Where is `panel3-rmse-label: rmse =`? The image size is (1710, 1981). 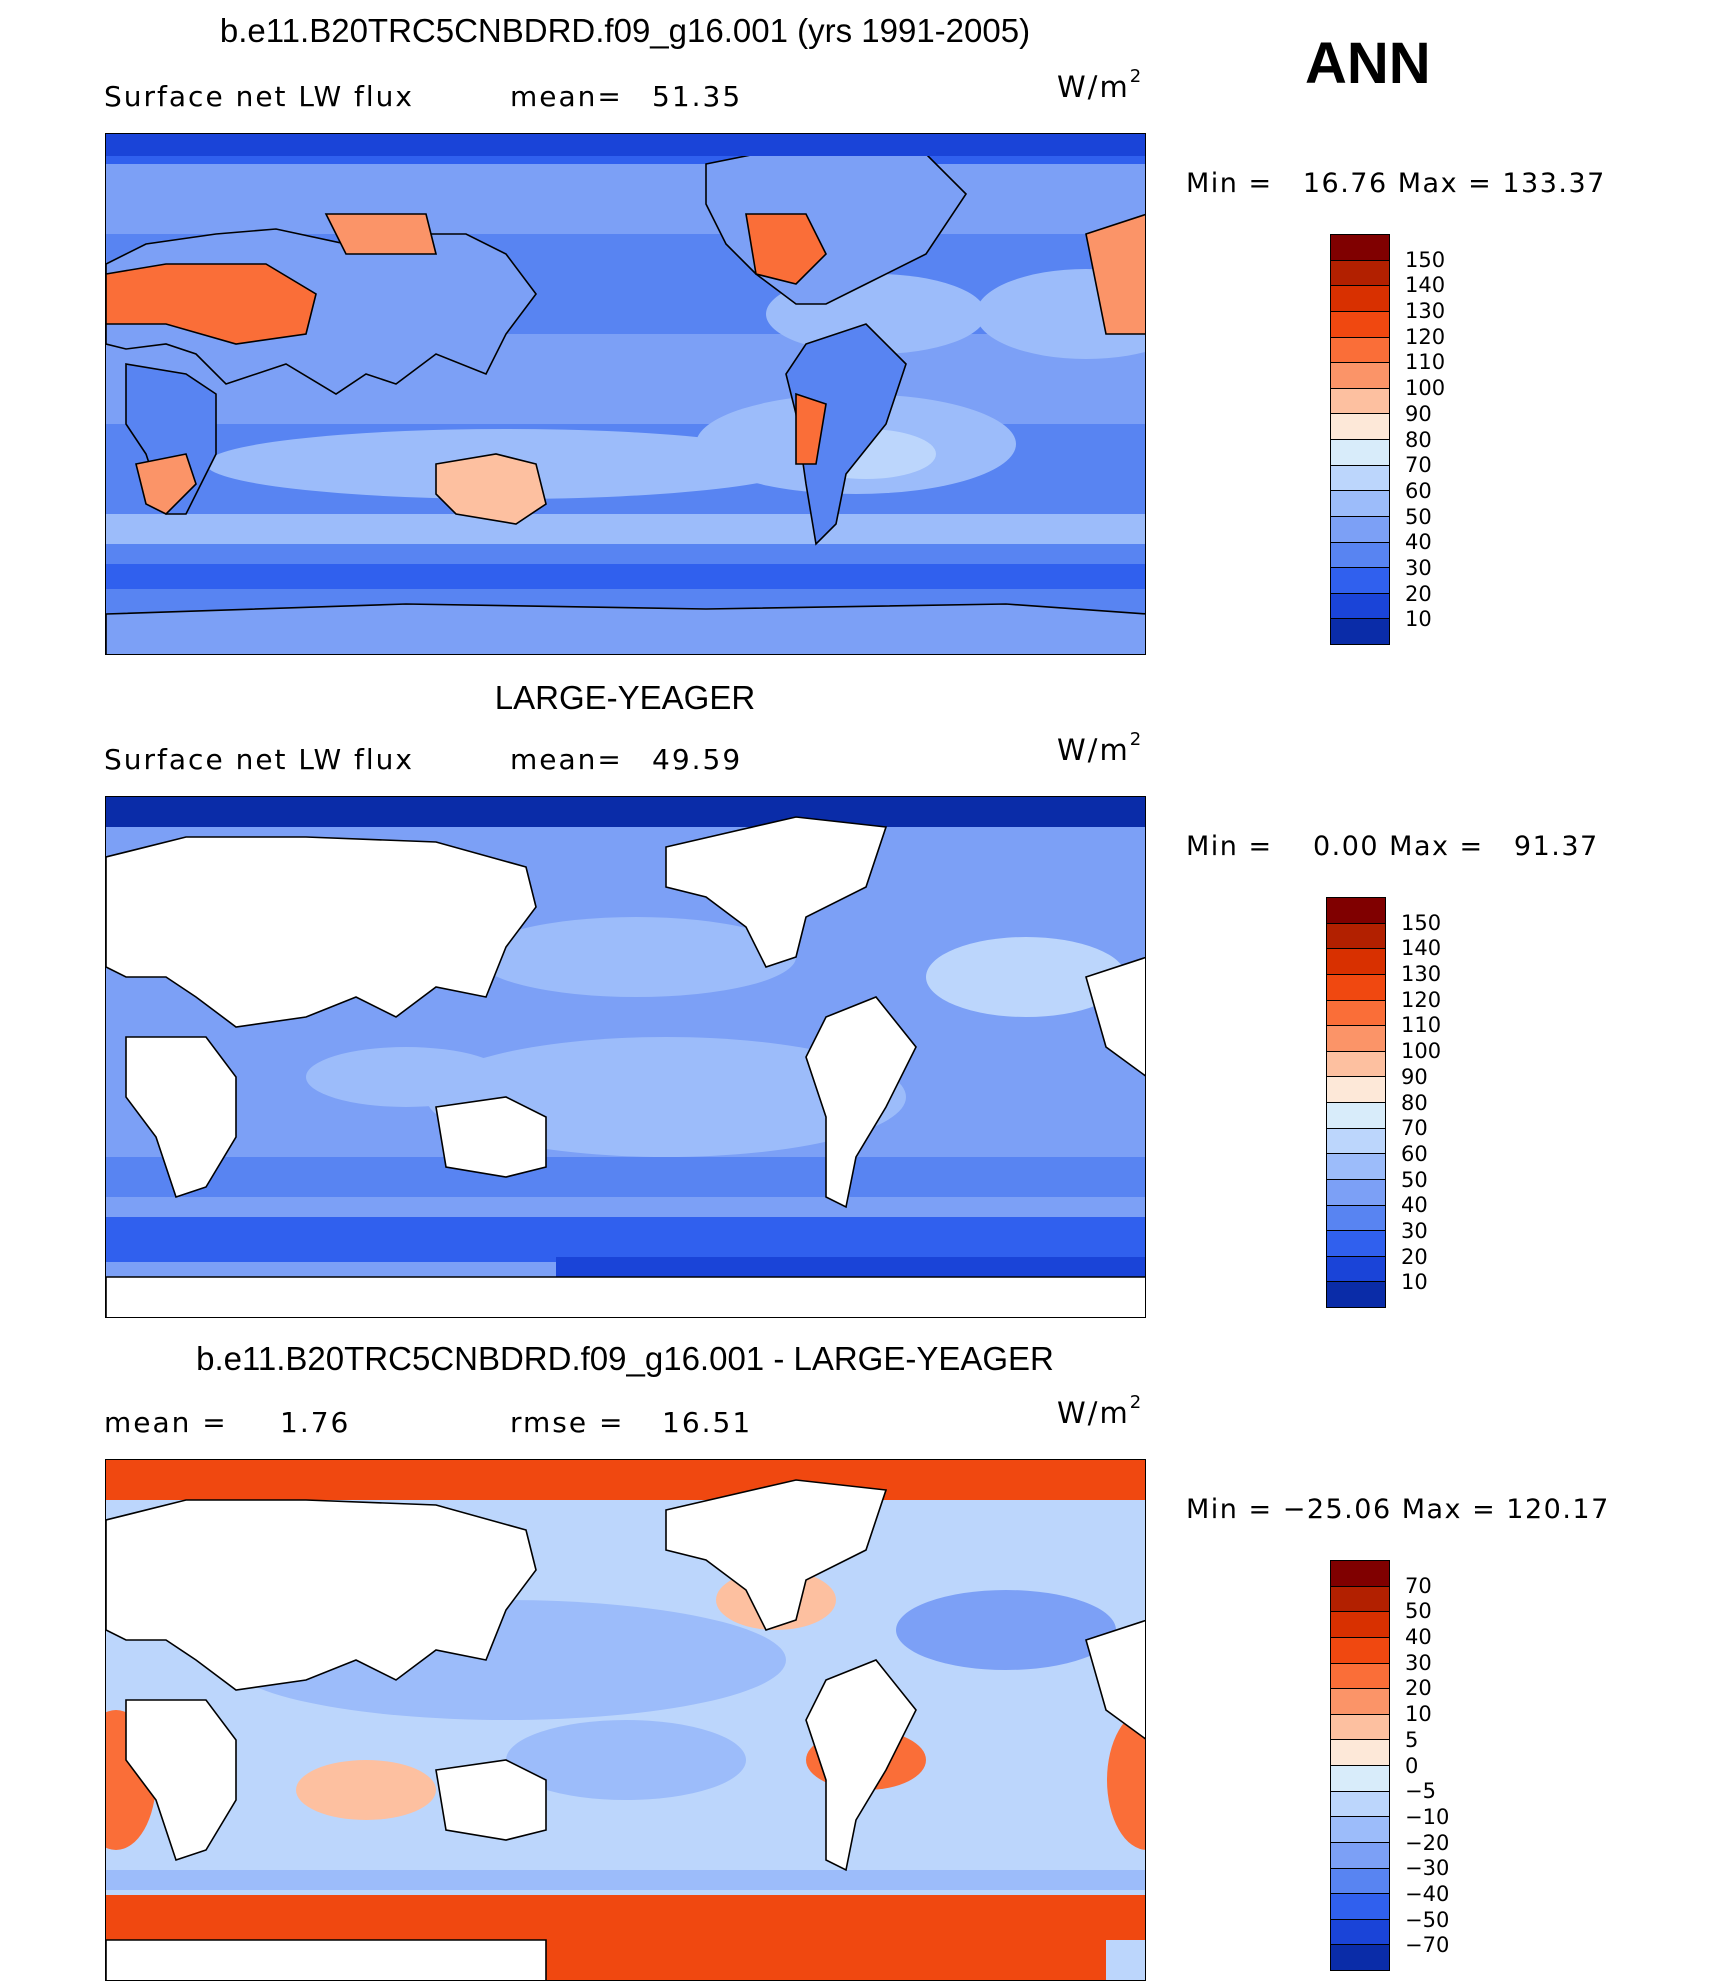 panel3-rmse-label: rmse = is located at coordinates (567, 1422).